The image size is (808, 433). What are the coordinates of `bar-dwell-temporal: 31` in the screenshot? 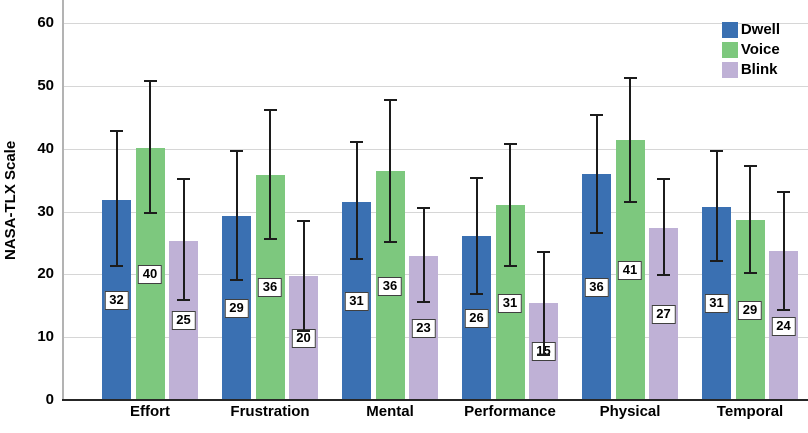 It's located at (716, 200).